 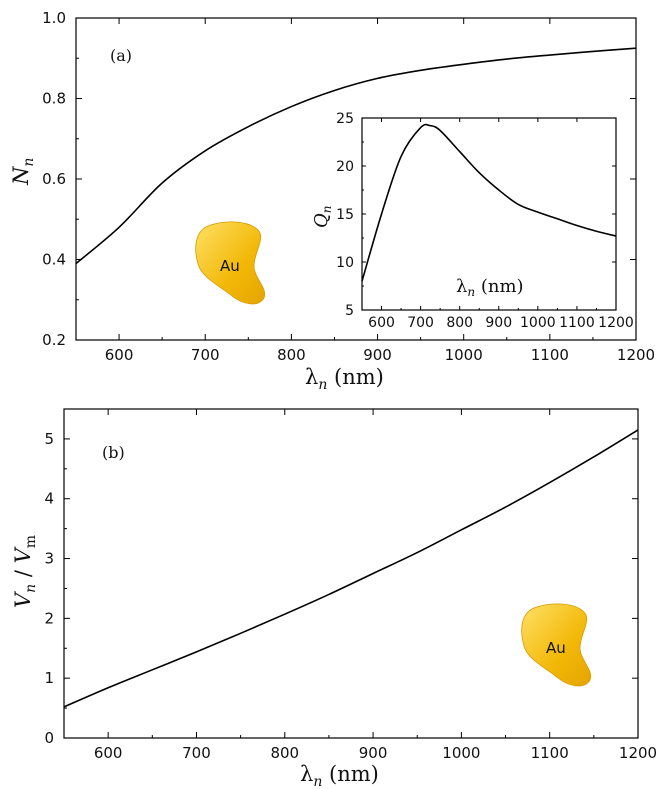 I want to click on panel-a-xtick-label: 600, so click(x=119, y=355).